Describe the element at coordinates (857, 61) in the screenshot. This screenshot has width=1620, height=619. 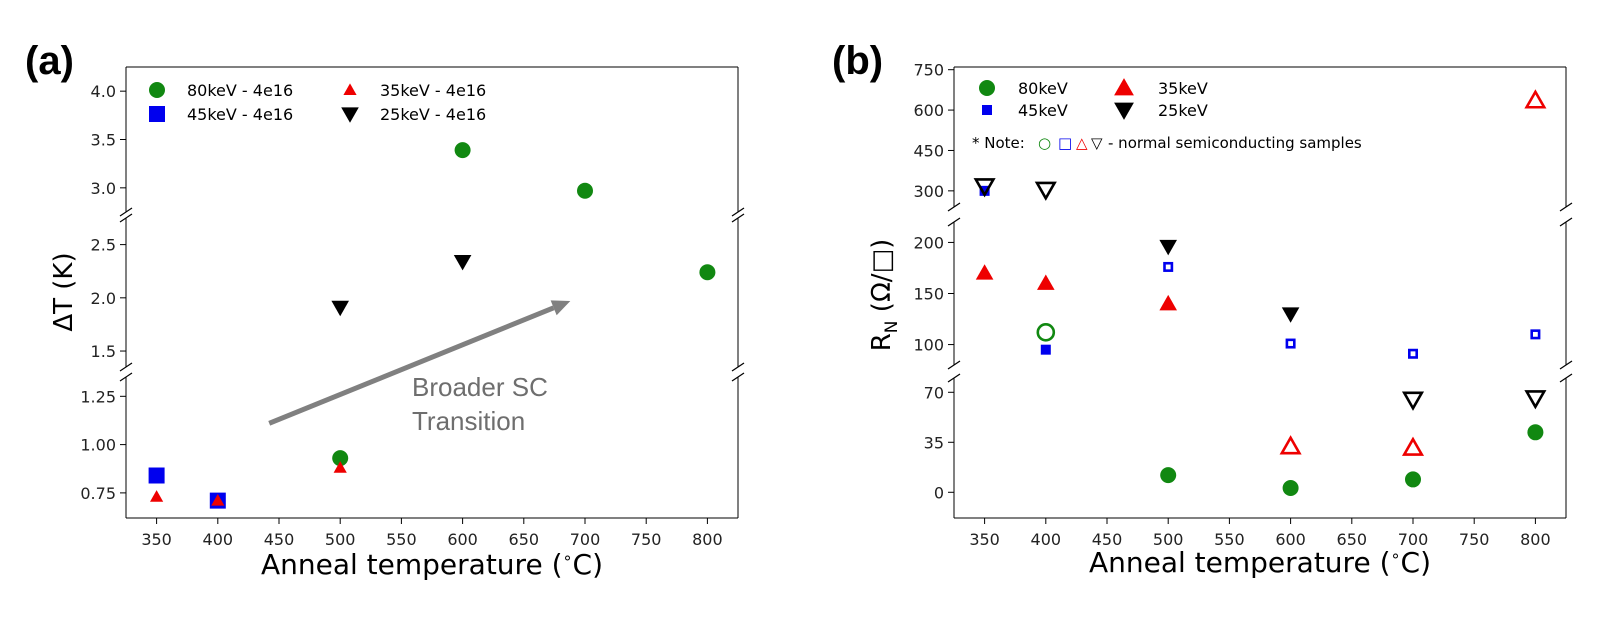
I see `panel-label: (b)` at that location.